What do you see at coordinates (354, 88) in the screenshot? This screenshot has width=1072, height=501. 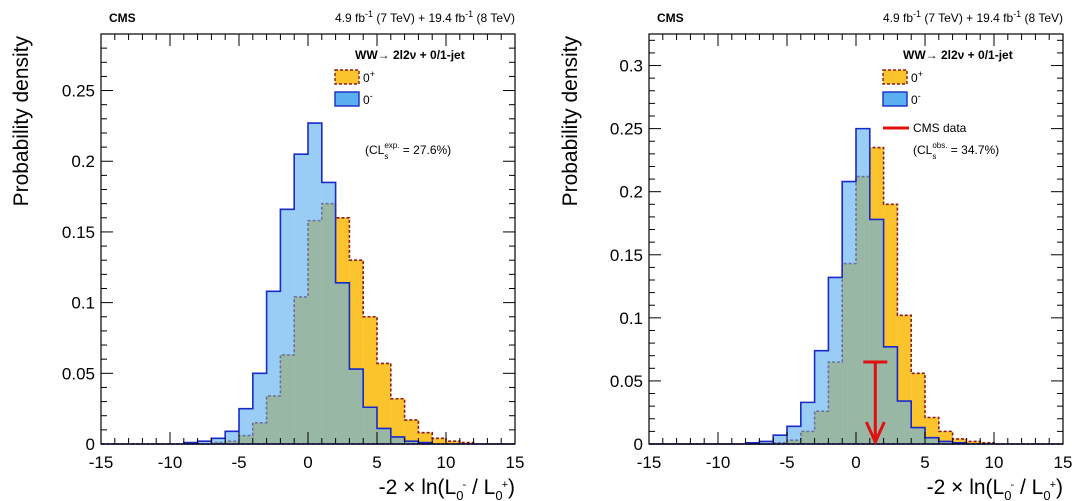 I see `legend: 0+0-` at bounding box center [354, 88].